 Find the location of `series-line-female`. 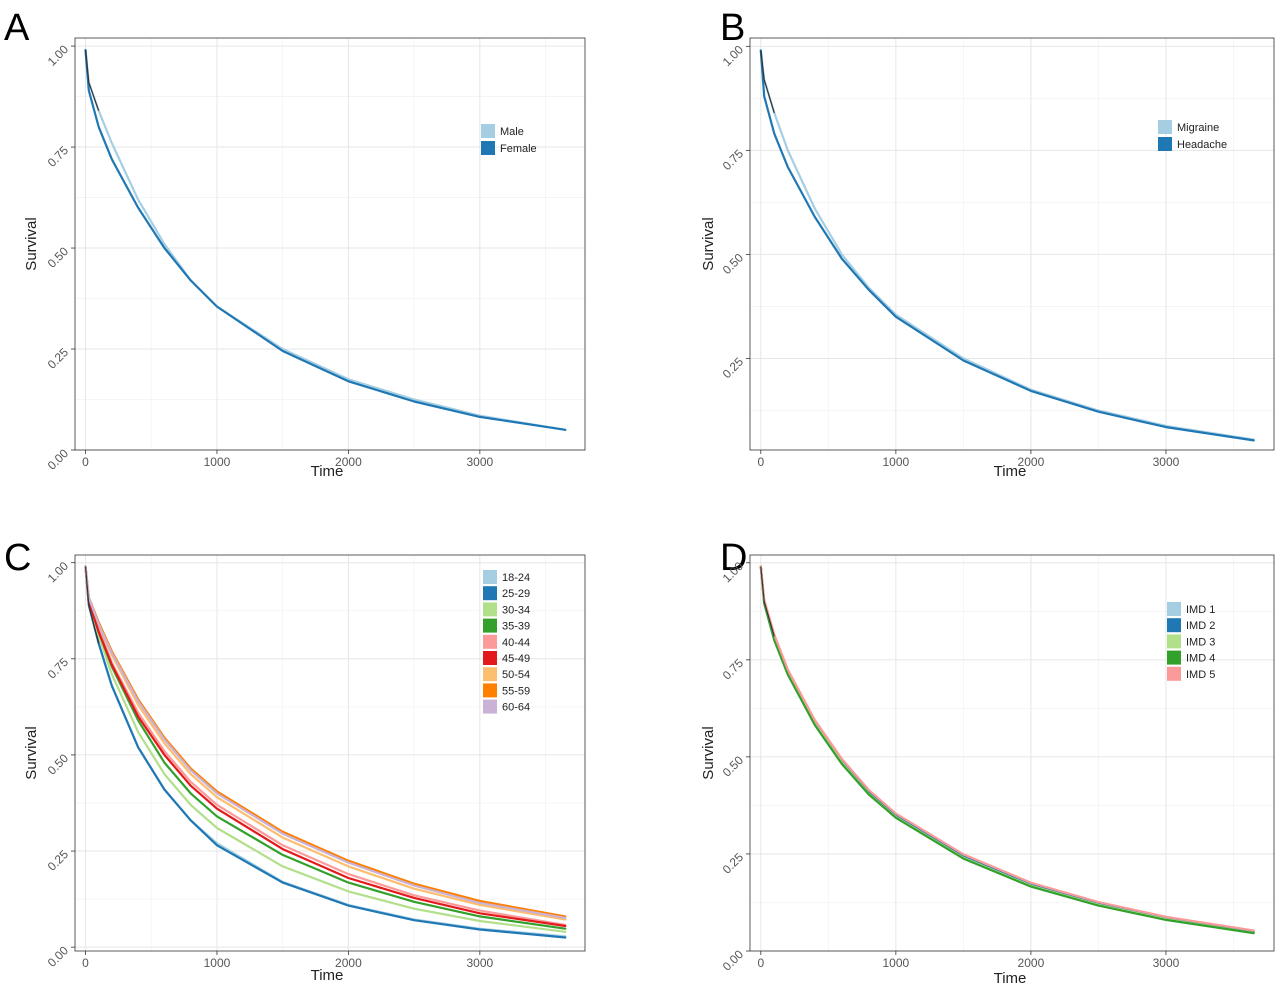

series-line-female is located at coordinates (325, 240).